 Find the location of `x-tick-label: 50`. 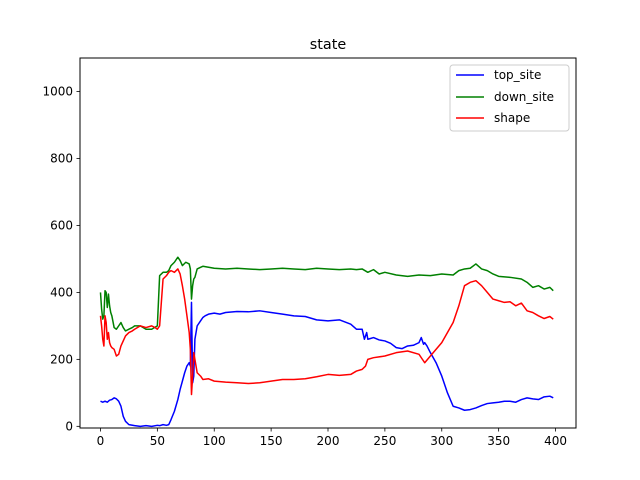

x-tick-label: 50 is located at coordinates (157, 441).